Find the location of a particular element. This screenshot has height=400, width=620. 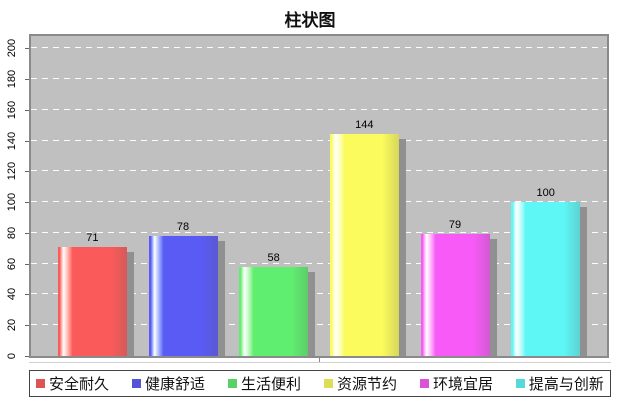

legend-label: 环境宜居 is located at coordinates (462, 384).